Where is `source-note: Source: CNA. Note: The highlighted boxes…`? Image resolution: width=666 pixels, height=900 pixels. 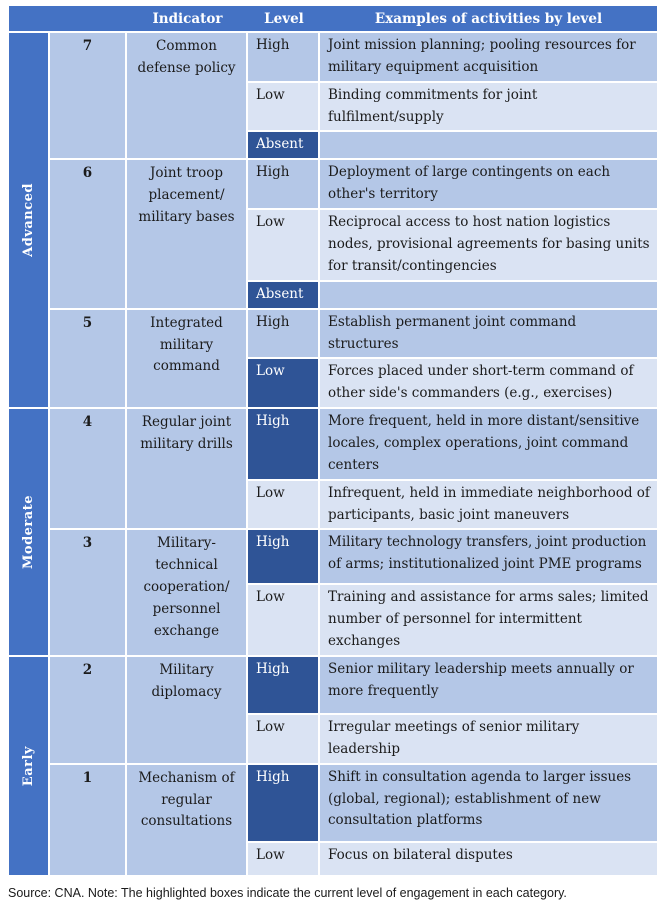
source-note: Source: CNA. Note: The highlighted boxes… is located at coordinates (287, 892).